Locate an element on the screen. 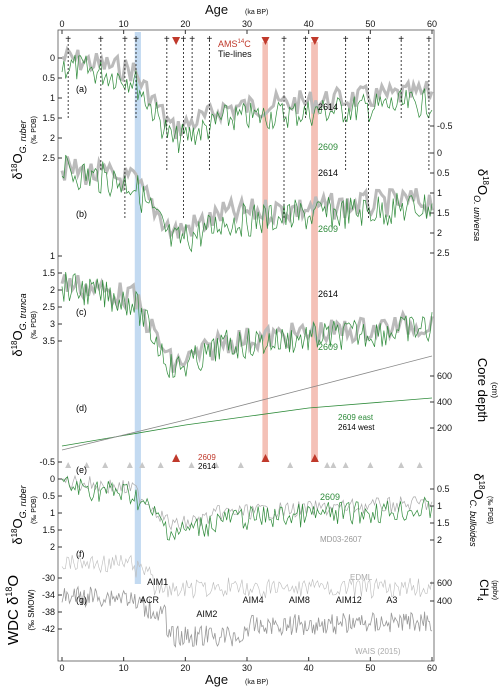 Image resolution: width=500 pixels, height=687 pixels. x-tick-label-bottom-3: 30 is located at coordinates (247, 668).